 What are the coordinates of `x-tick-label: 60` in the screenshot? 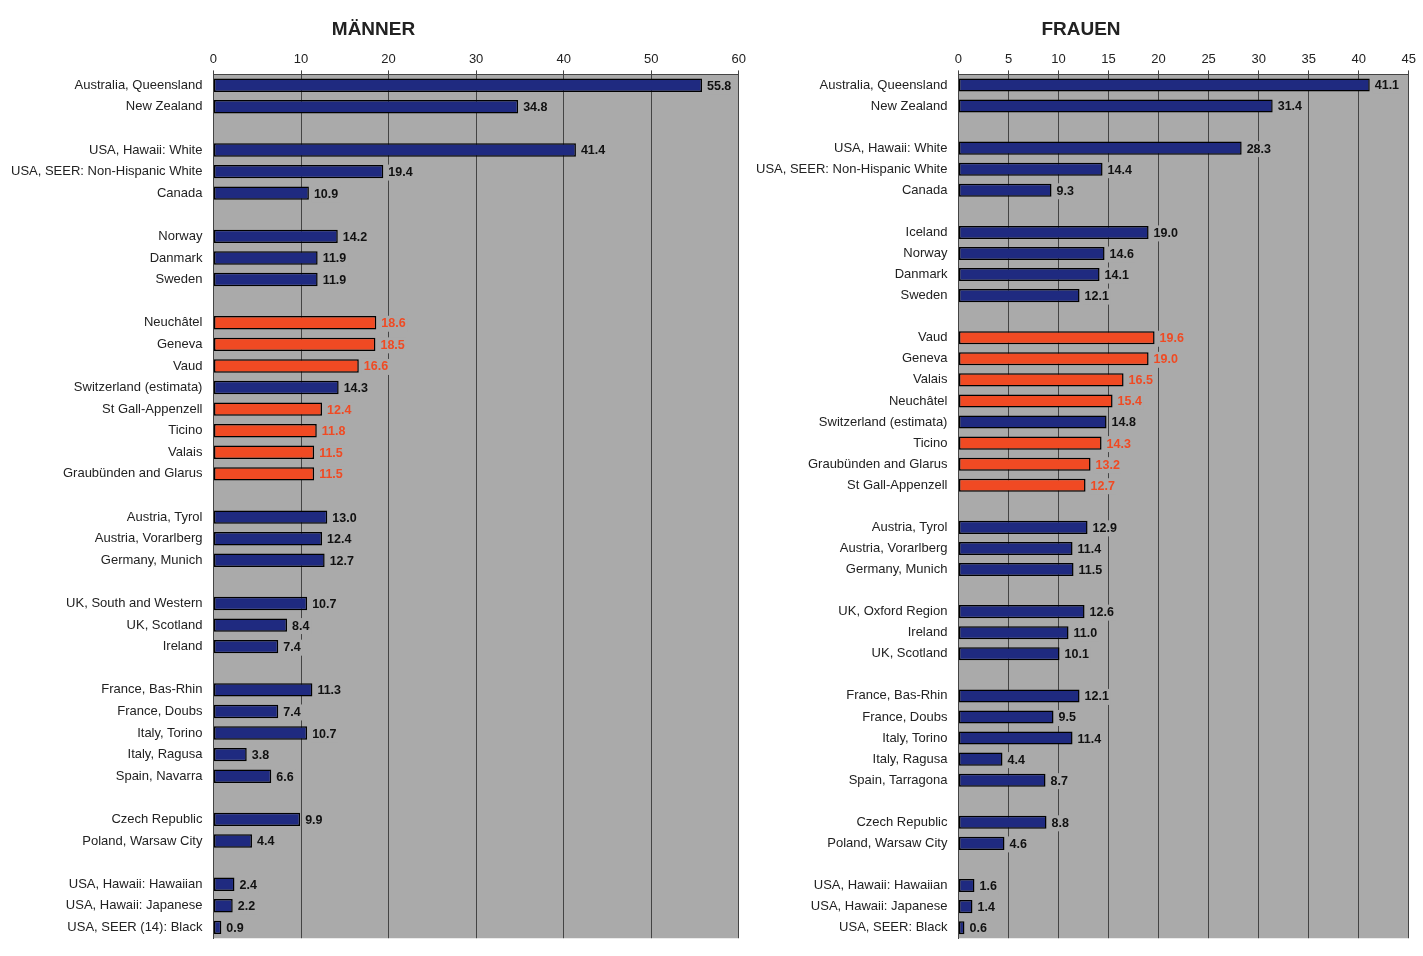 It's located at (738, 59).